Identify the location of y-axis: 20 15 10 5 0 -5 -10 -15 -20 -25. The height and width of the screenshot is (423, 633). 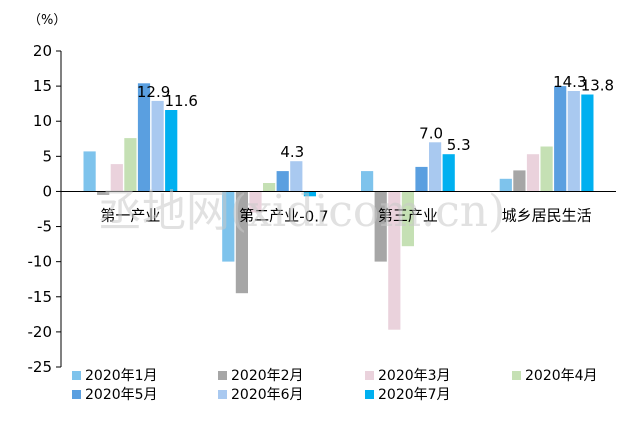
(45, 209).